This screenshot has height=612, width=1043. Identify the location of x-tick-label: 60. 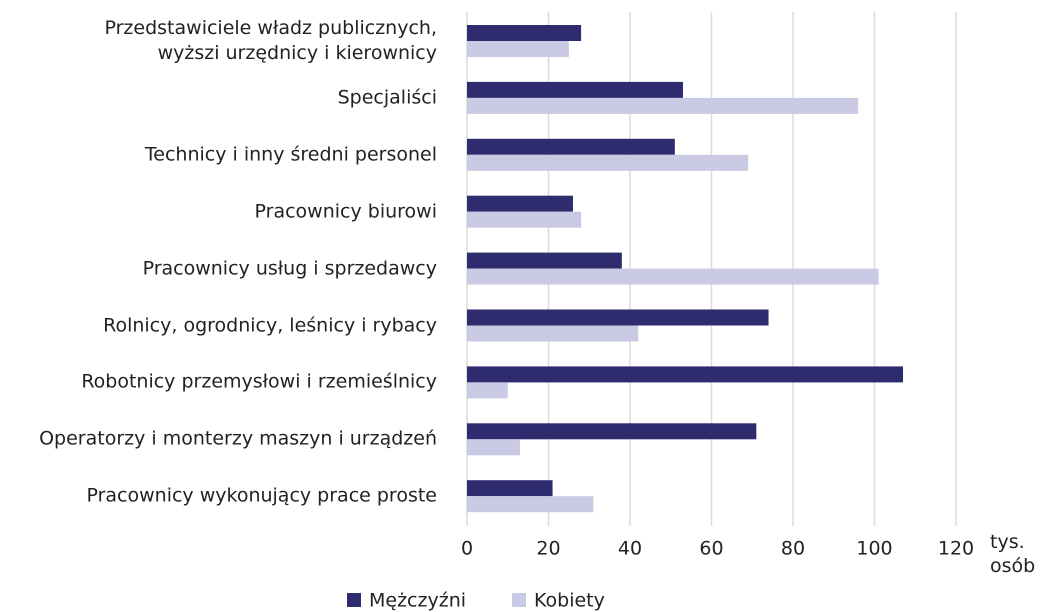
(711, 549).